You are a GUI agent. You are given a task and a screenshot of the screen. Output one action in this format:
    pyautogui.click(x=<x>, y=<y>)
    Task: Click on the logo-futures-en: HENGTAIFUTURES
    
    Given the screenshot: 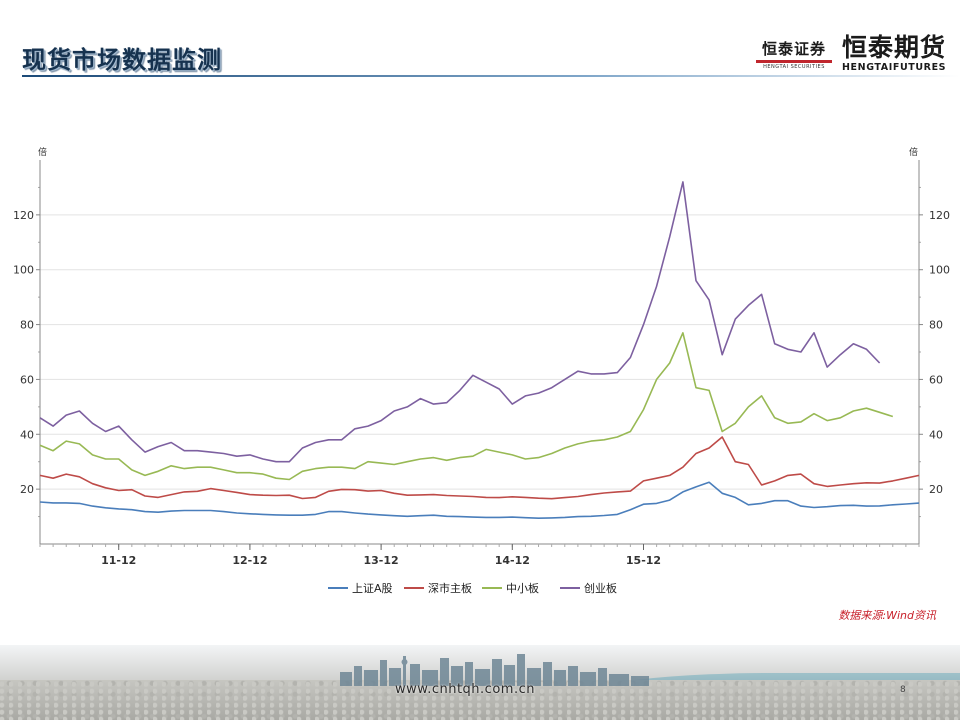 What is the action you would take?
    pyautogui.click(x=894, y=67)
    